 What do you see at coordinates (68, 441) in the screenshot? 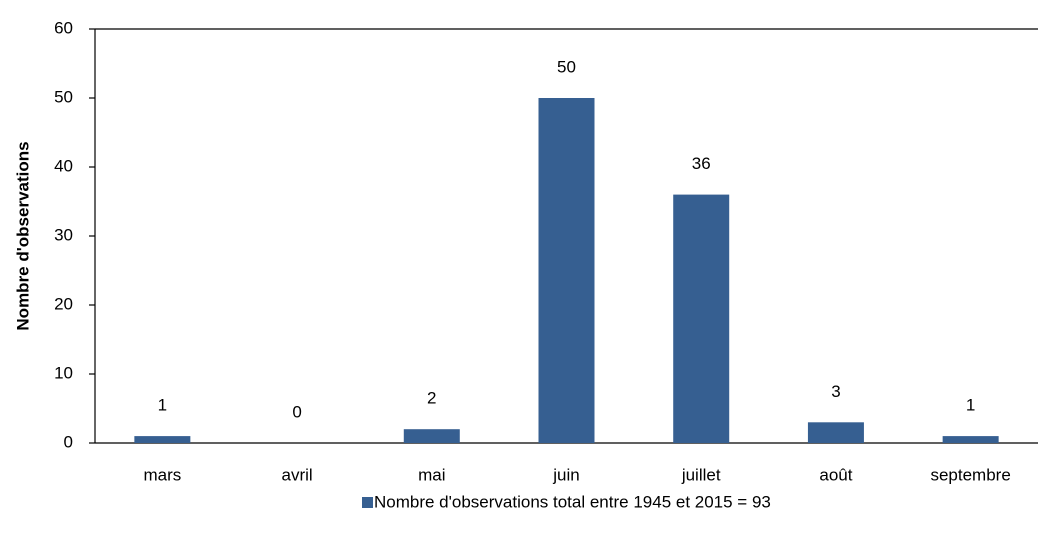
I see `y-tick-label: 0` at bounding box center [68, 441].